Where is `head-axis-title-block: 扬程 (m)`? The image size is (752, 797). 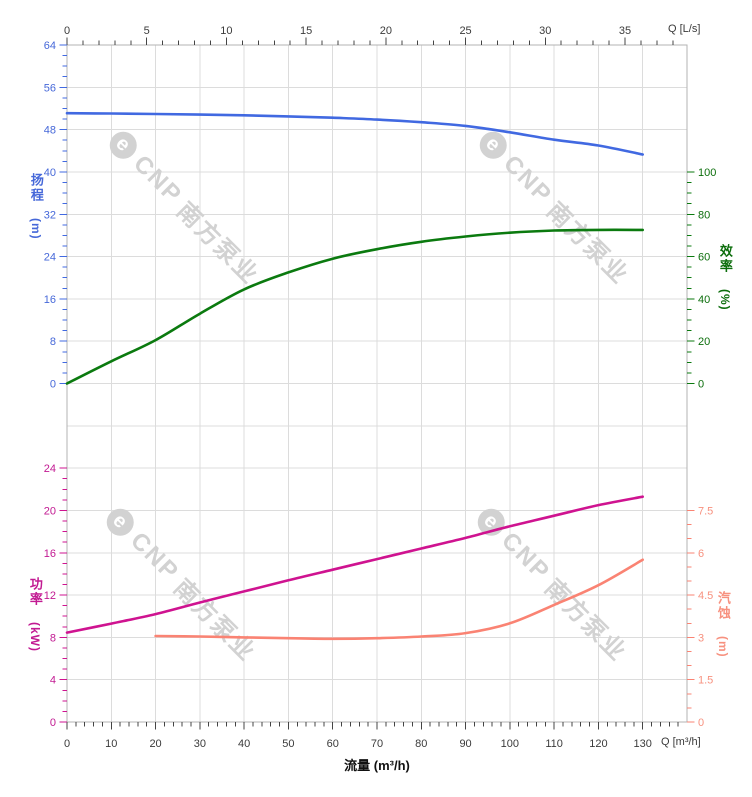
head-axis-title-block: 扬程 (m) is located at coordinates (35, 206).